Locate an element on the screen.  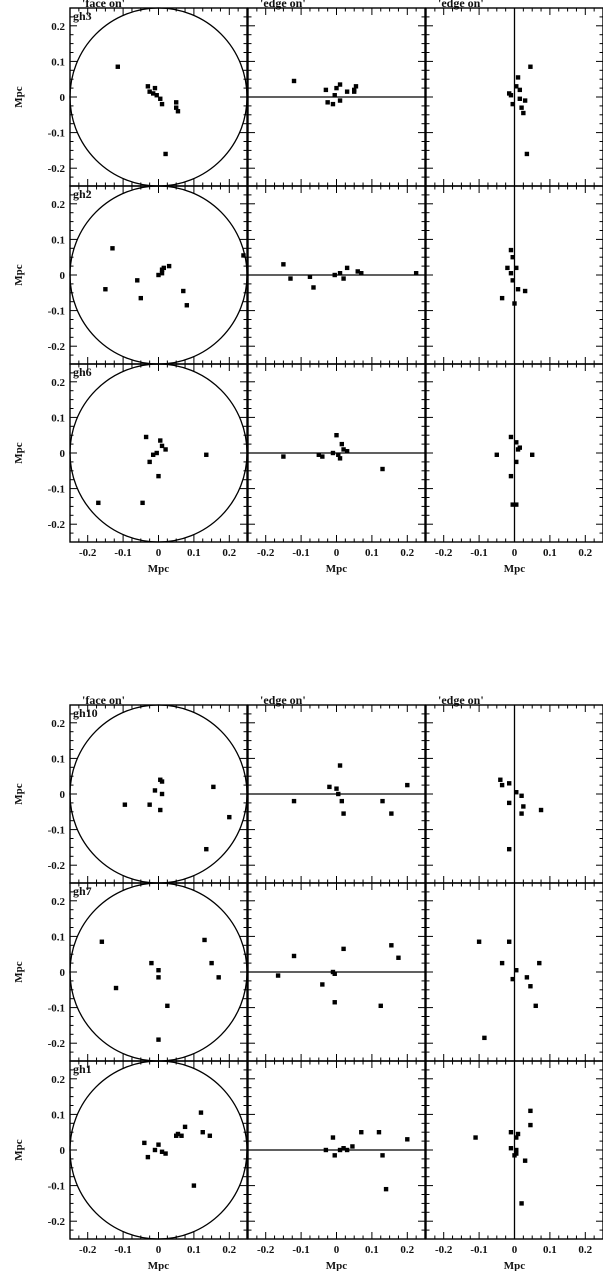
column-title: 'face on' is located at coordinates (103, 5).